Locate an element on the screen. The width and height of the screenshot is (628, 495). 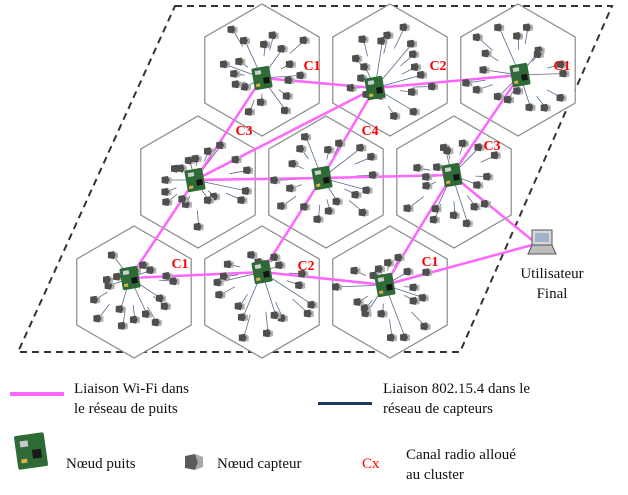
channel-symbol: Cx is located at coordinates (371, 464).